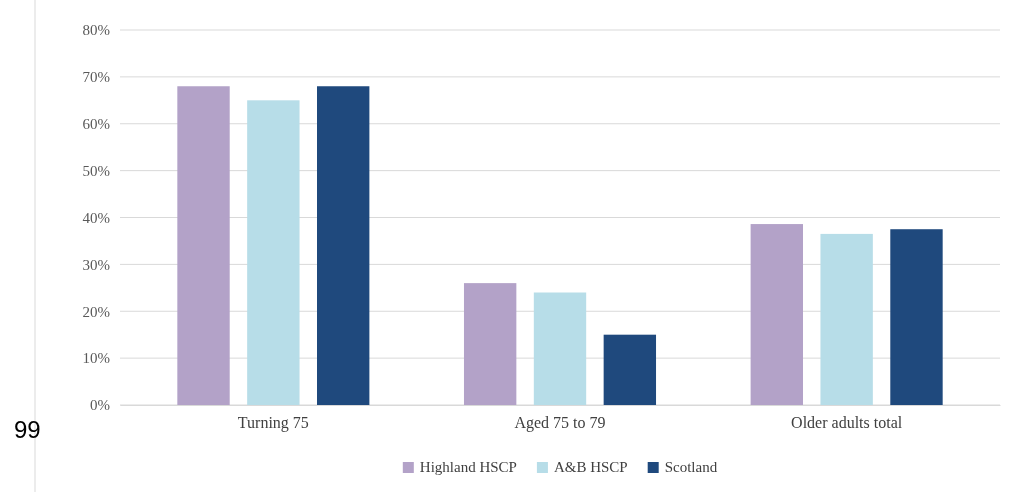  What do you see at coordinates (96, 77) in the screenshot?
I see `y-tick-label: 70%` at bounding box center [96, 77].